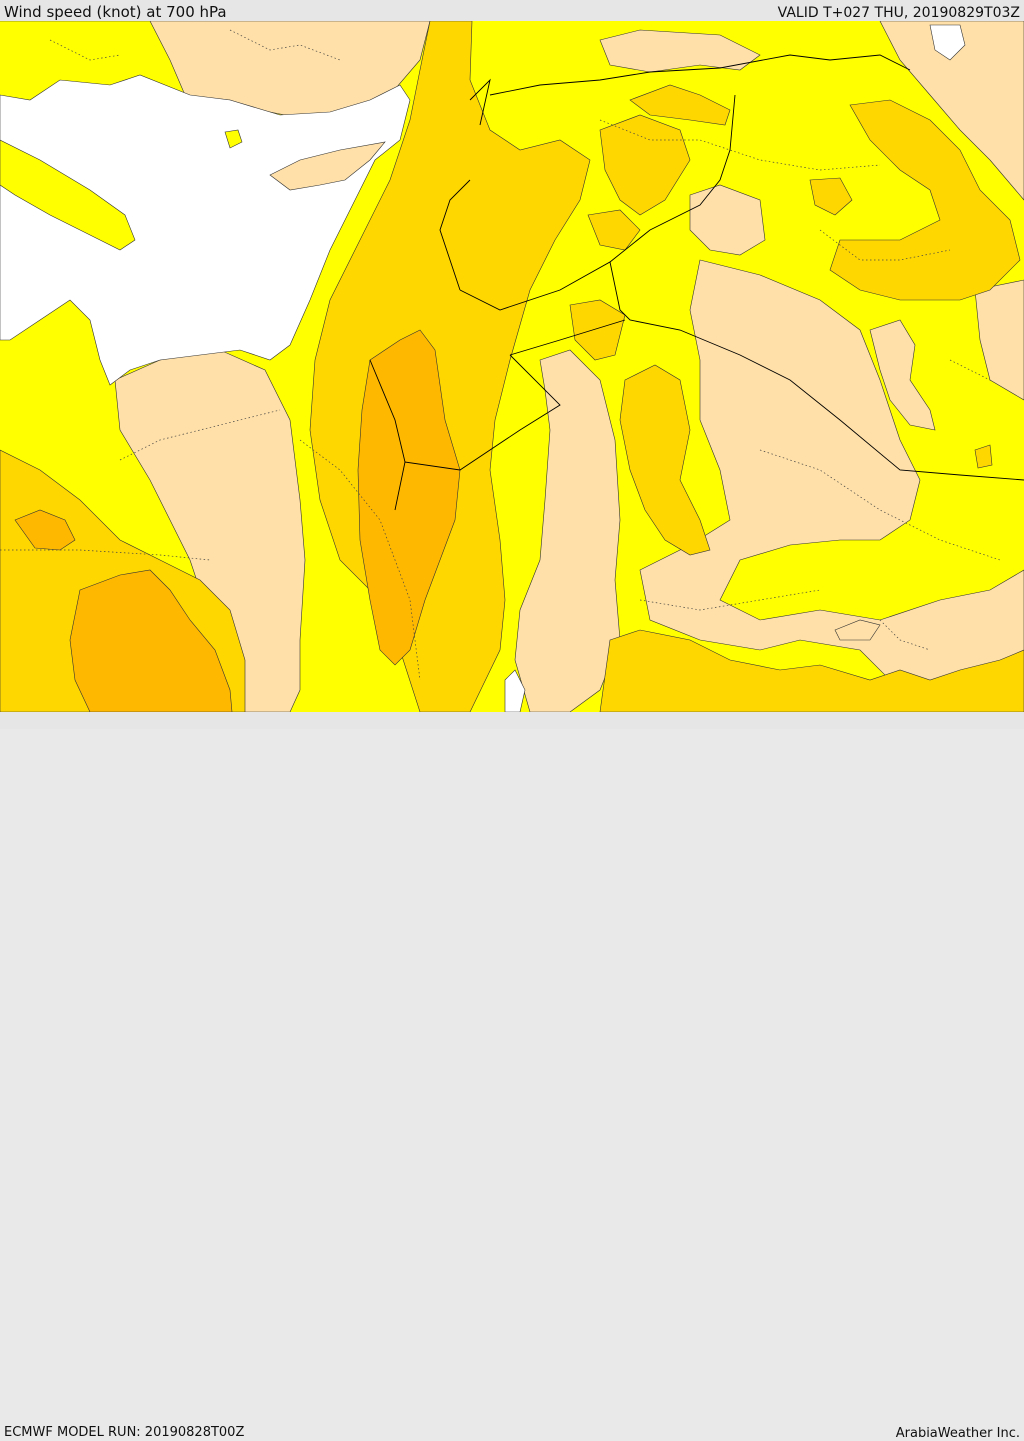 This screenshot has height=1441, width=1024. I want to click on map-title: Wind speed (knot) at 700 hPa, so click(115, 12).